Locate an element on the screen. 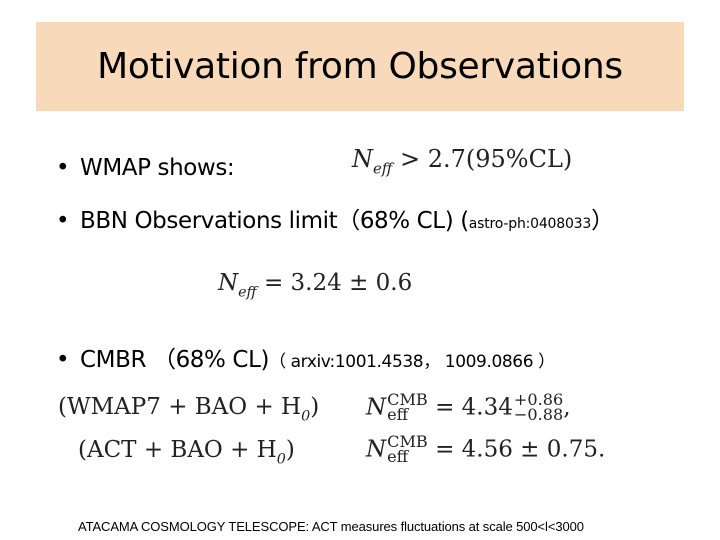  equation-wmap7: N CMB eff = 4.34 +0.86 −0.88, is located at coordinates (468, 407).